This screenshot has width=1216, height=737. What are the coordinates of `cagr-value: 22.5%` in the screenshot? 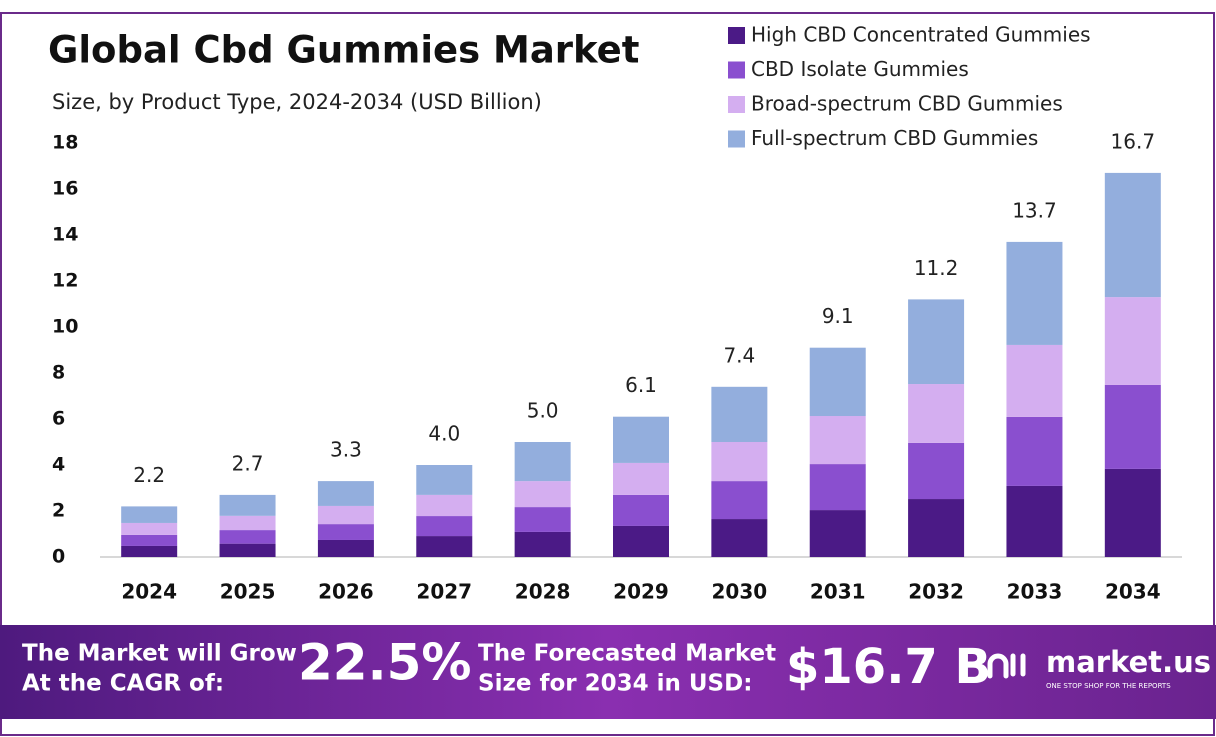 It's located at (384, 663).